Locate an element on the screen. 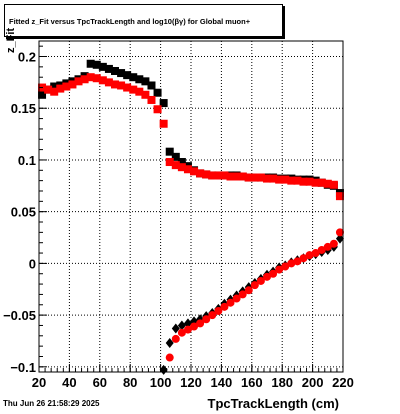  x-tick-label: 60 is located at coordinates (100, 382).